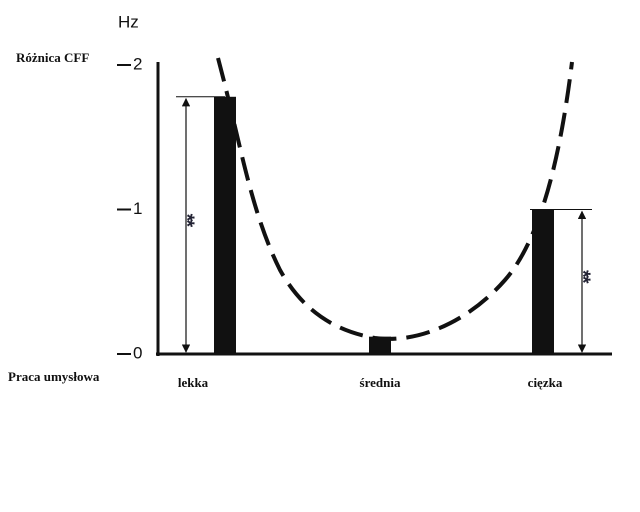  Describe the element at coordinates (193, 382) in the screenshot. I see `x-tick-label: lekka` at that location.